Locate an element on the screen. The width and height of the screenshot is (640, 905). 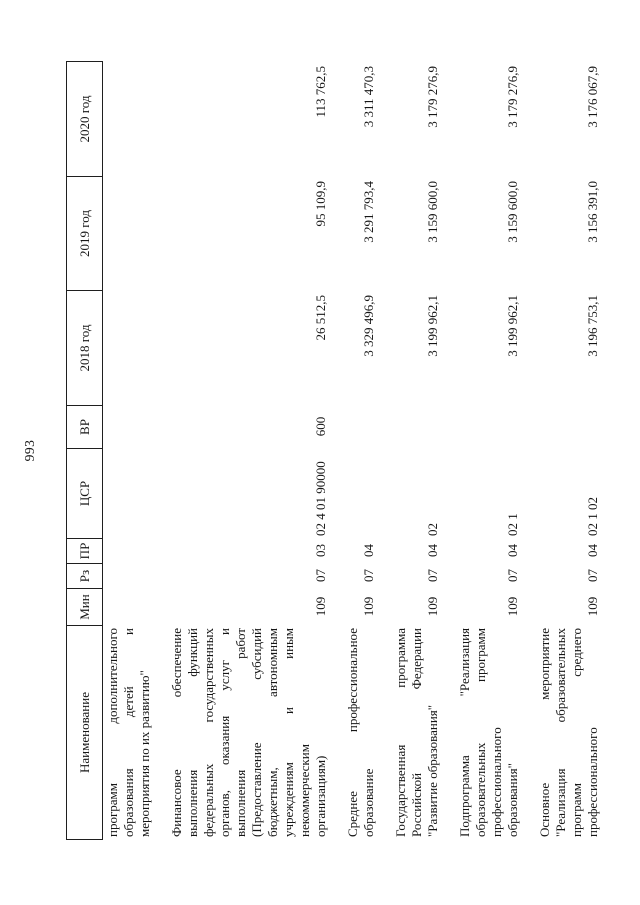
name-word: "Реализация is located at coordinates (560, 802).